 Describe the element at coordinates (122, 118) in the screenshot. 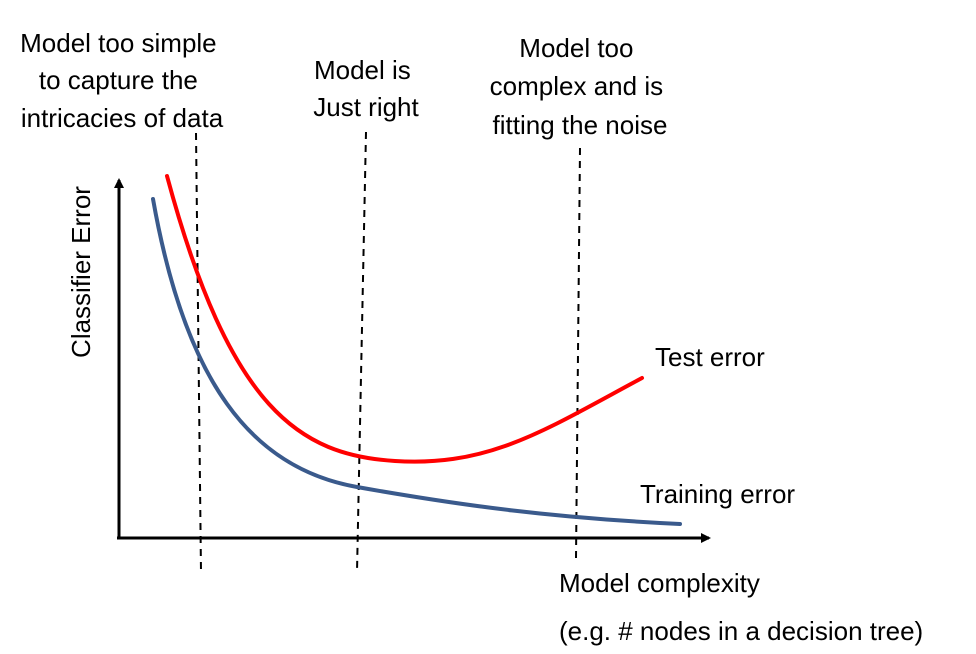

I see `annotation-too-simple-line-3: intricacies of data` at that location.